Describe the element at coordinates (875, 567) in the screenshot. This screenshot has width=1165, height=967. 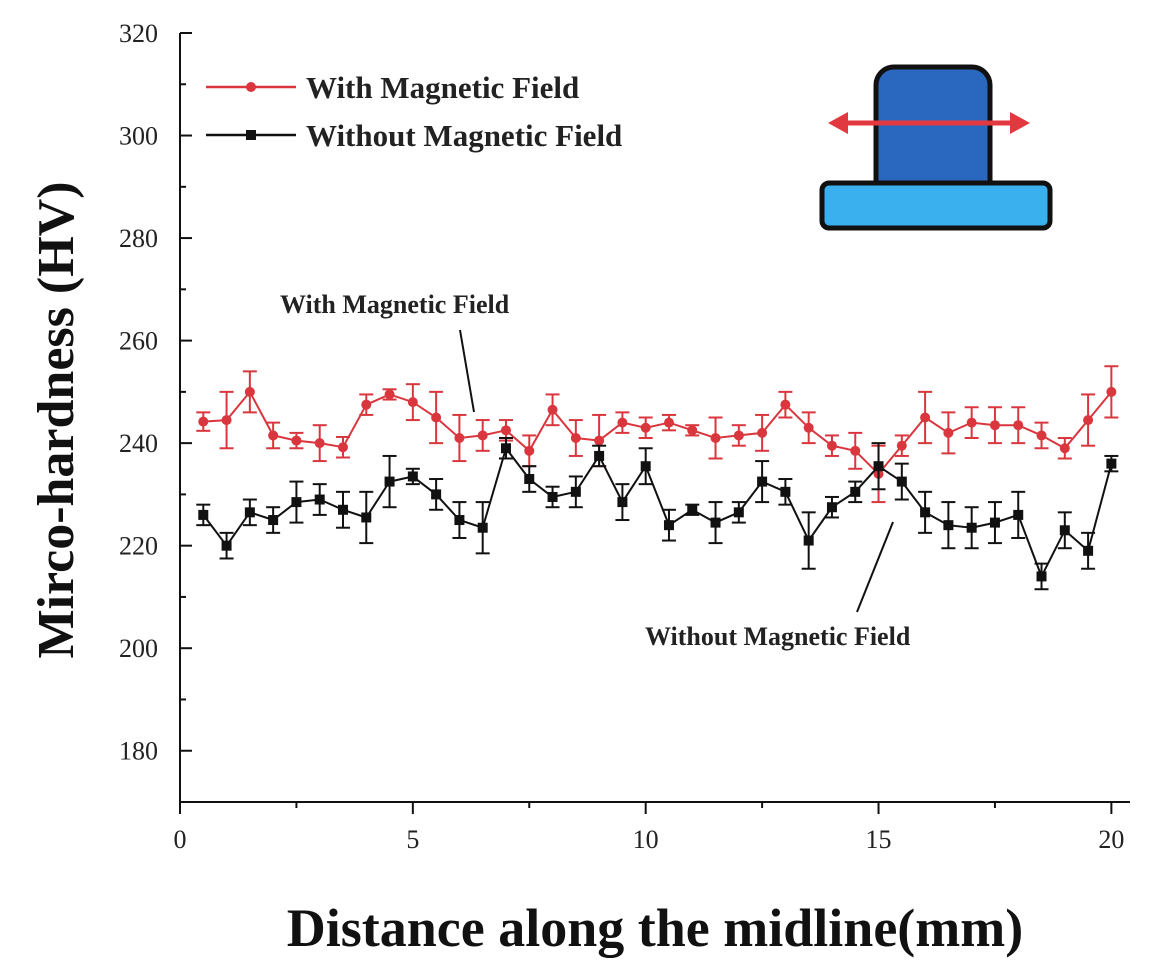
I see `annotation-without-field-pointer` at that location.